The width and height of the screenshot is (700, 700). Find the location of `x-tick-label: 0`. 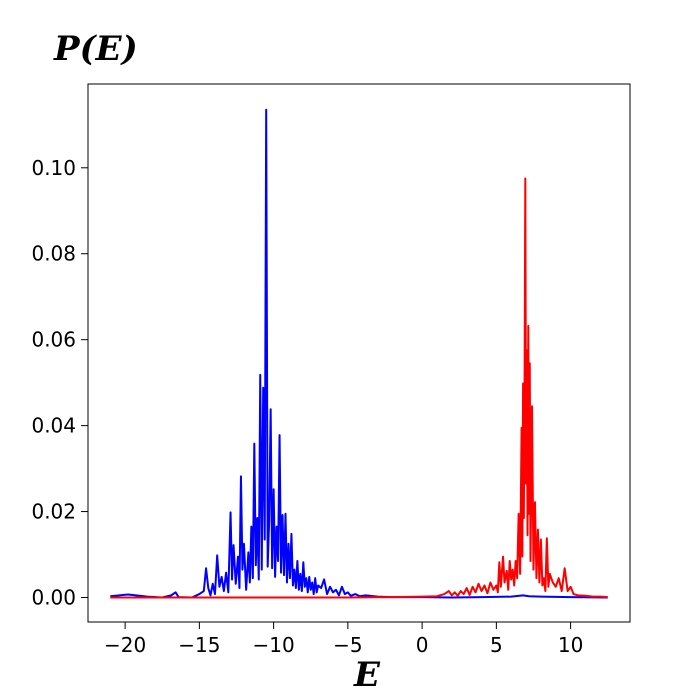

x-tick-label: 0 is located at coordinates (422, 645).